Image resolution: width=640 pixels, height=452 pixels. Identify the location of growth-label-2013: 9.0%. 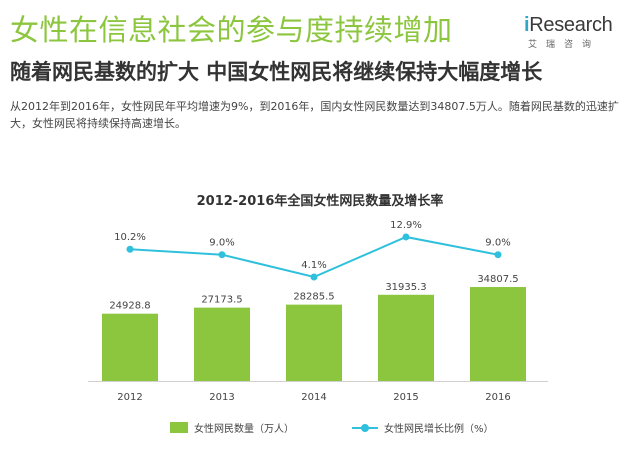
(221, 243).